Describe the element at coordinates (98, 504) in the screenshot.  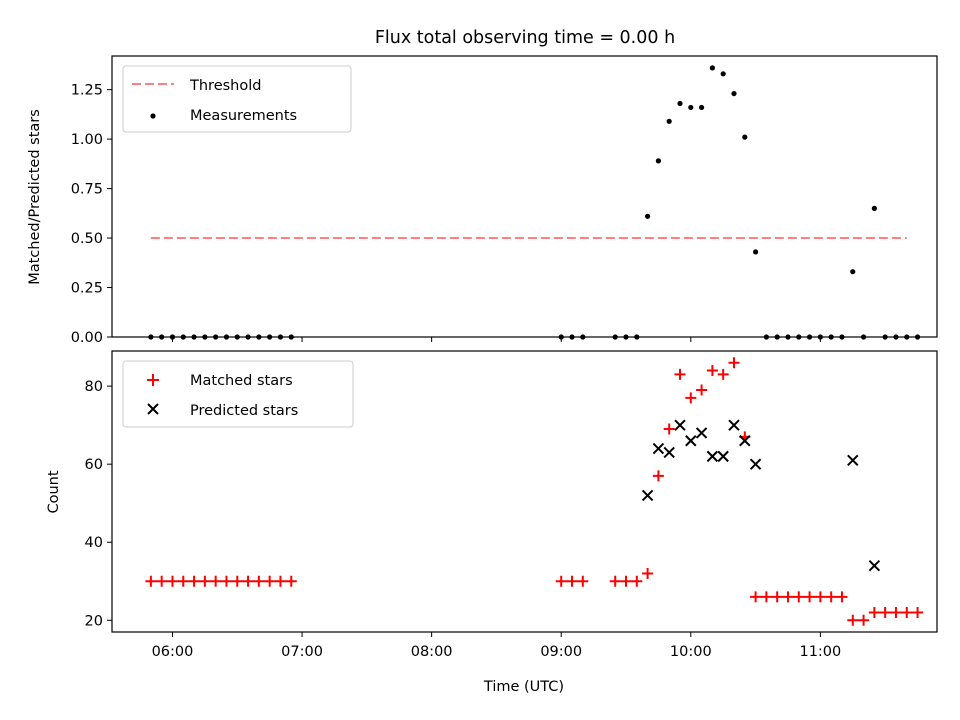
I see `bottom-y-axis: 20 40 60 80` at that location.